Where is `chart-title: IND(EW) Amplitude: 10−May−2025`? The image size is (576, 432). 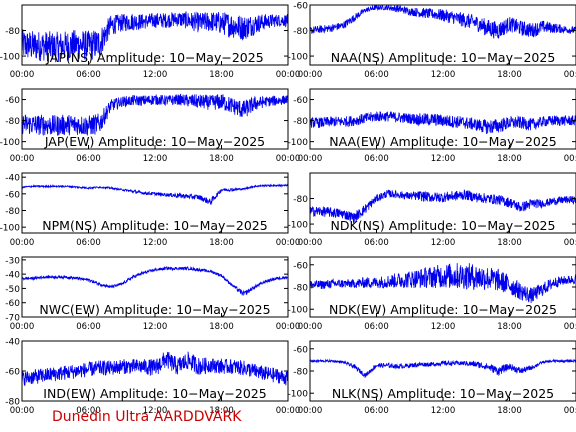
chart-title: IND(EW) Amplitude: 10−May−2025 is located at coordinates (154, 393).